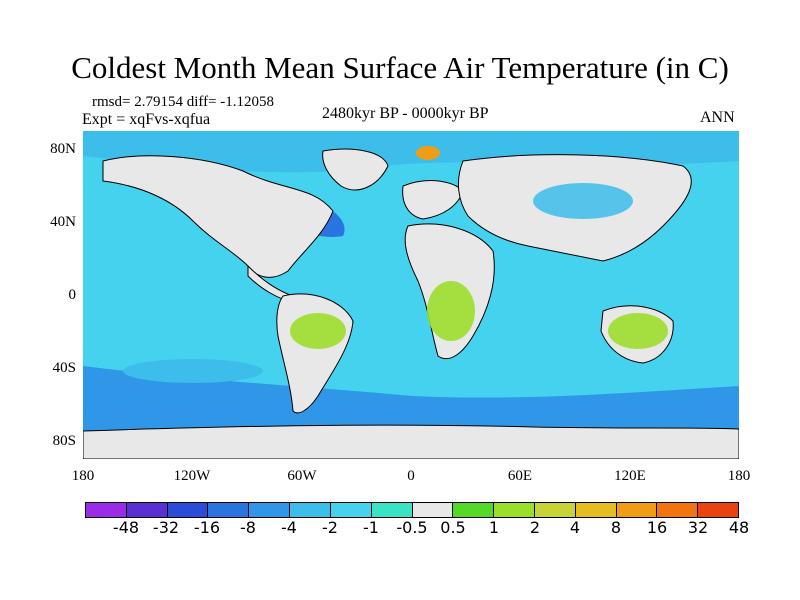 The image size is (800, 600). What do you see at coordinates (698, 527) in the screenshot?
I see `colorbar-label-15: 32` at bounding box center [698, 527].